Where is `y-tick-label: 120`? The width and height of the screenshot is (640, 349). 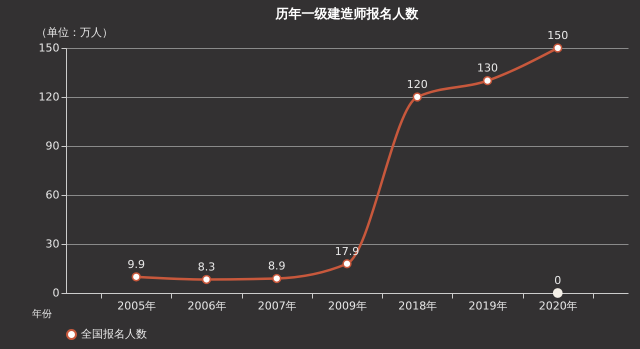
y-tick-label: 120 is located at coordinates (49, 97).